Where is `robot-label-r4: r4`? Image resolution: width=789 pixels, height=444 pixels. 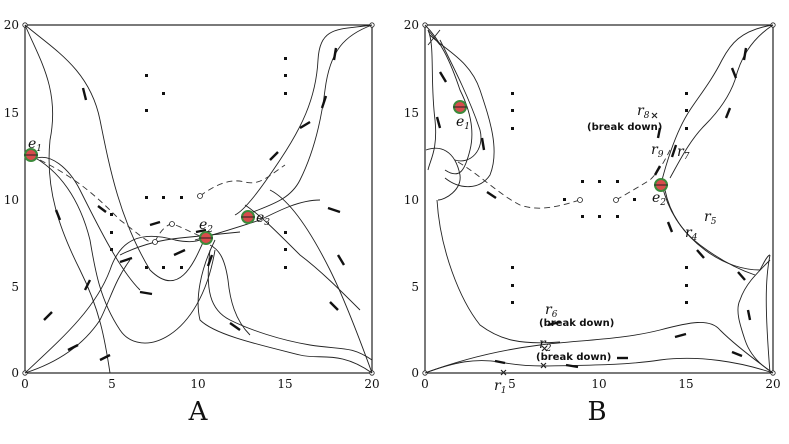 robot-label-r4: r4 is located at coordinates (691, 234).